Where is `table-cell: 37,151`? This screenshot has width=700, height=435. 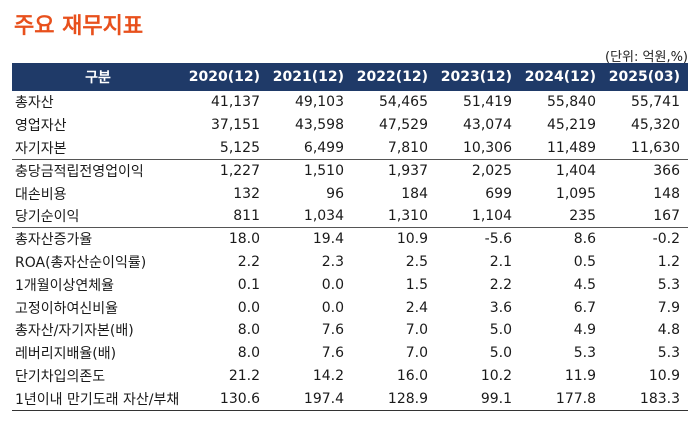 table-cell: 37,151 is located at coordinates (235, 125).